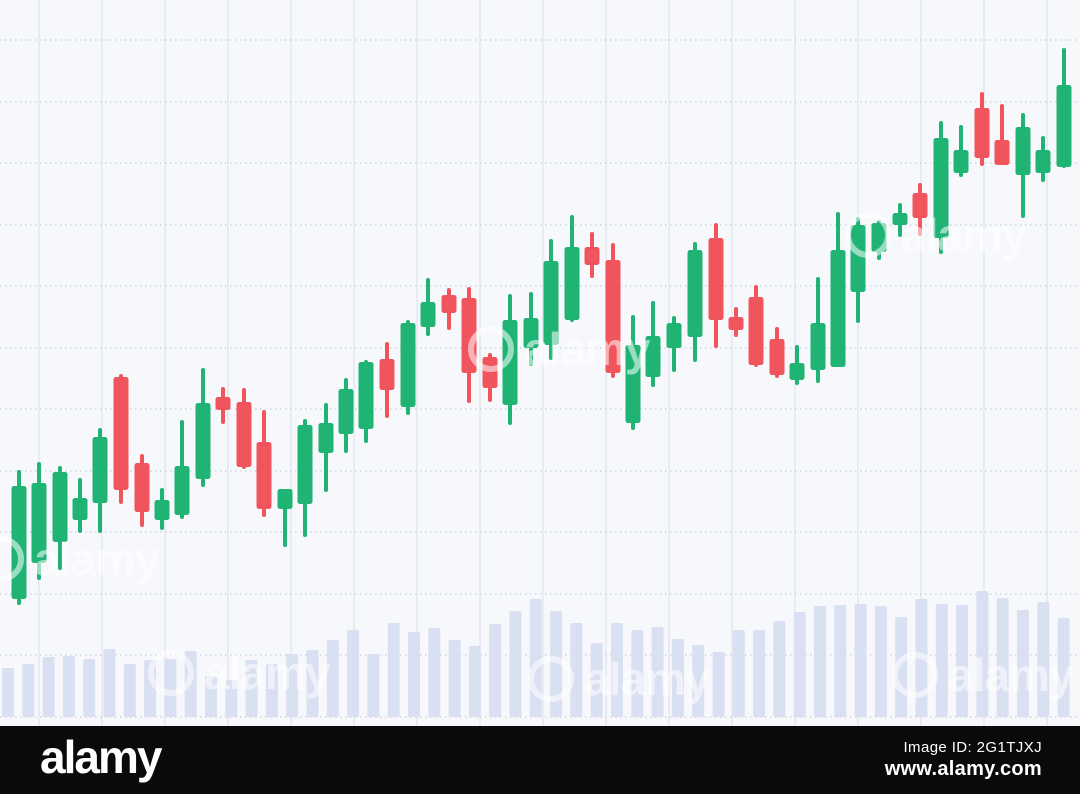  What do you see at coordinates (963, 769) in the screenshot?
I see `alamy-url-text: www.alamy.com` at bounding box center [963, 769].